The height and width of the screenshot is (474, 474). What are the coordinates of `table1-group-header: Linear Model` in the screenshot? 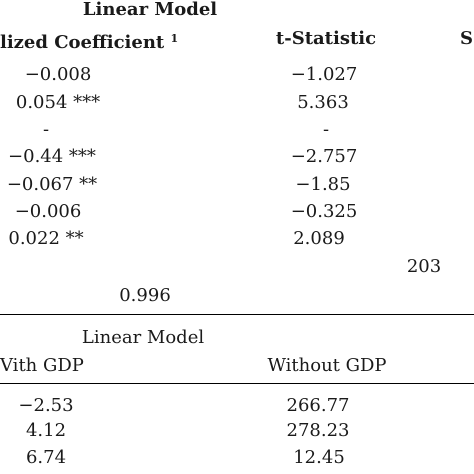 It's located at (150, 10).